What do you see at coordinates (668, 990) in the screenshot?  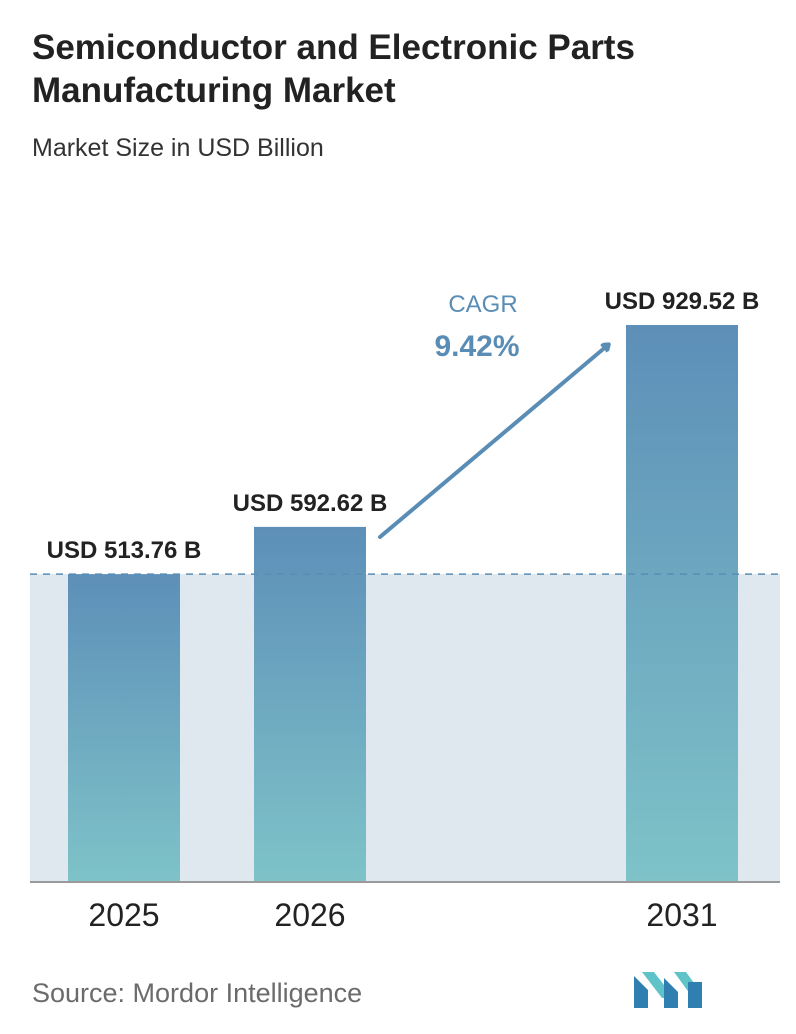 I see `mordor-intelligence-logo-icon` at bounding box center [668, 990].